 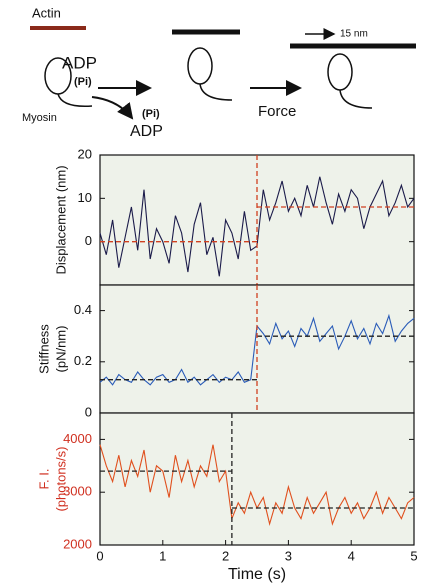 I want to click on myosin-label: Myosin, so click(x=39, y=118).